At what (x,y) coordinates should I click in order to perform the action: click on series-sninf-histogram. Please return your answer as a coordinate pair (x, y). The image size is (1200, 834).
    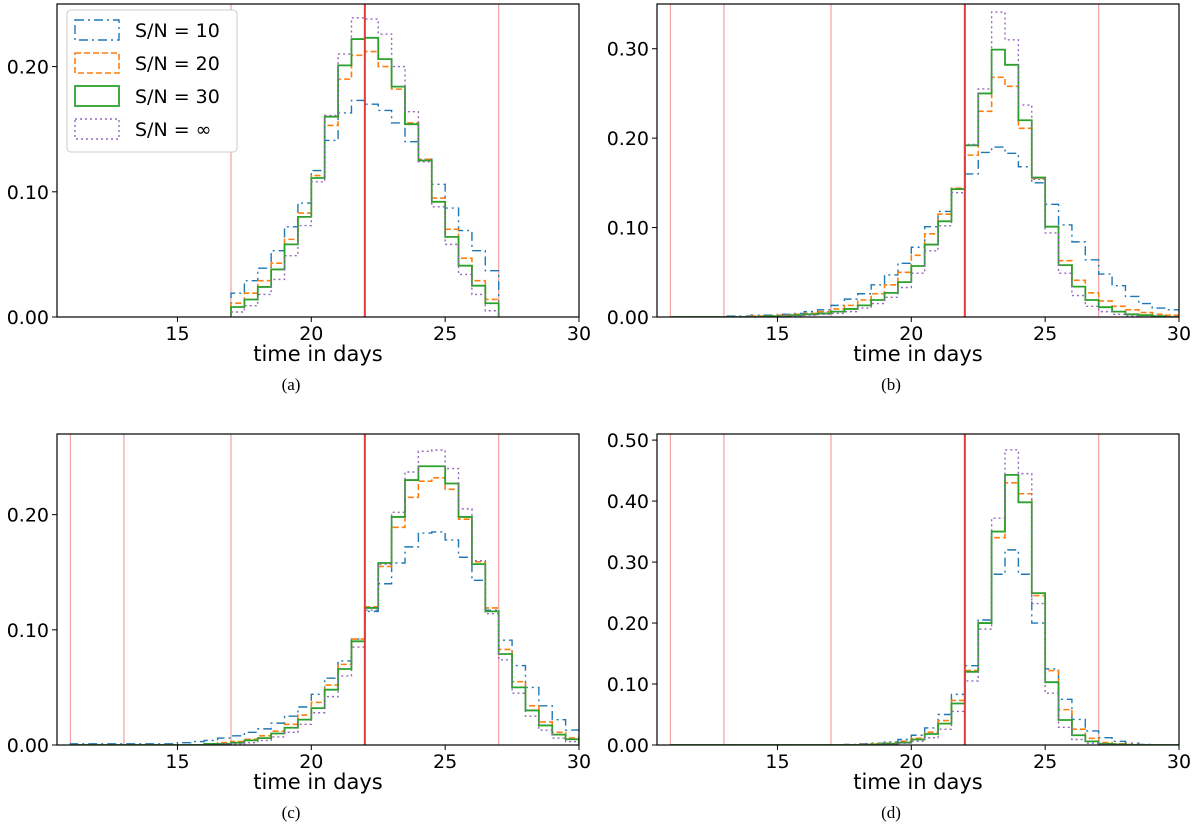
    Looking at the image, I should click on (365, 167).